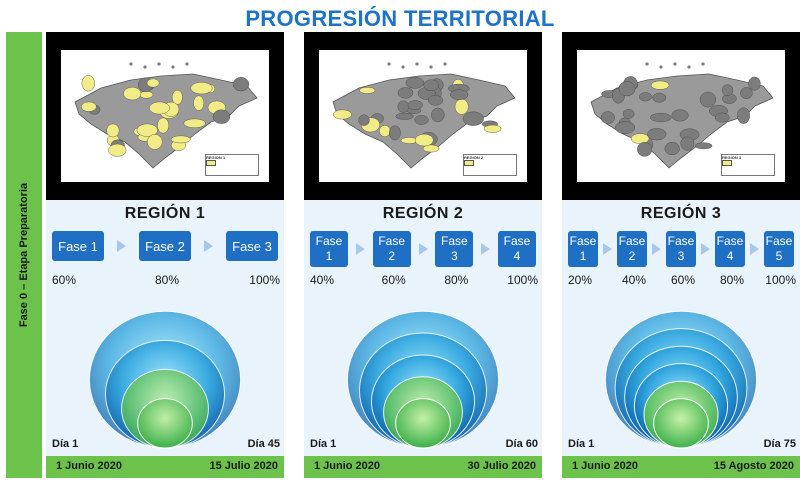 This screenshot has width=800, height=485. Describe the element at coordinates (748, 165) in the screenshot. I see `map-legend: REGION 3` at that location.